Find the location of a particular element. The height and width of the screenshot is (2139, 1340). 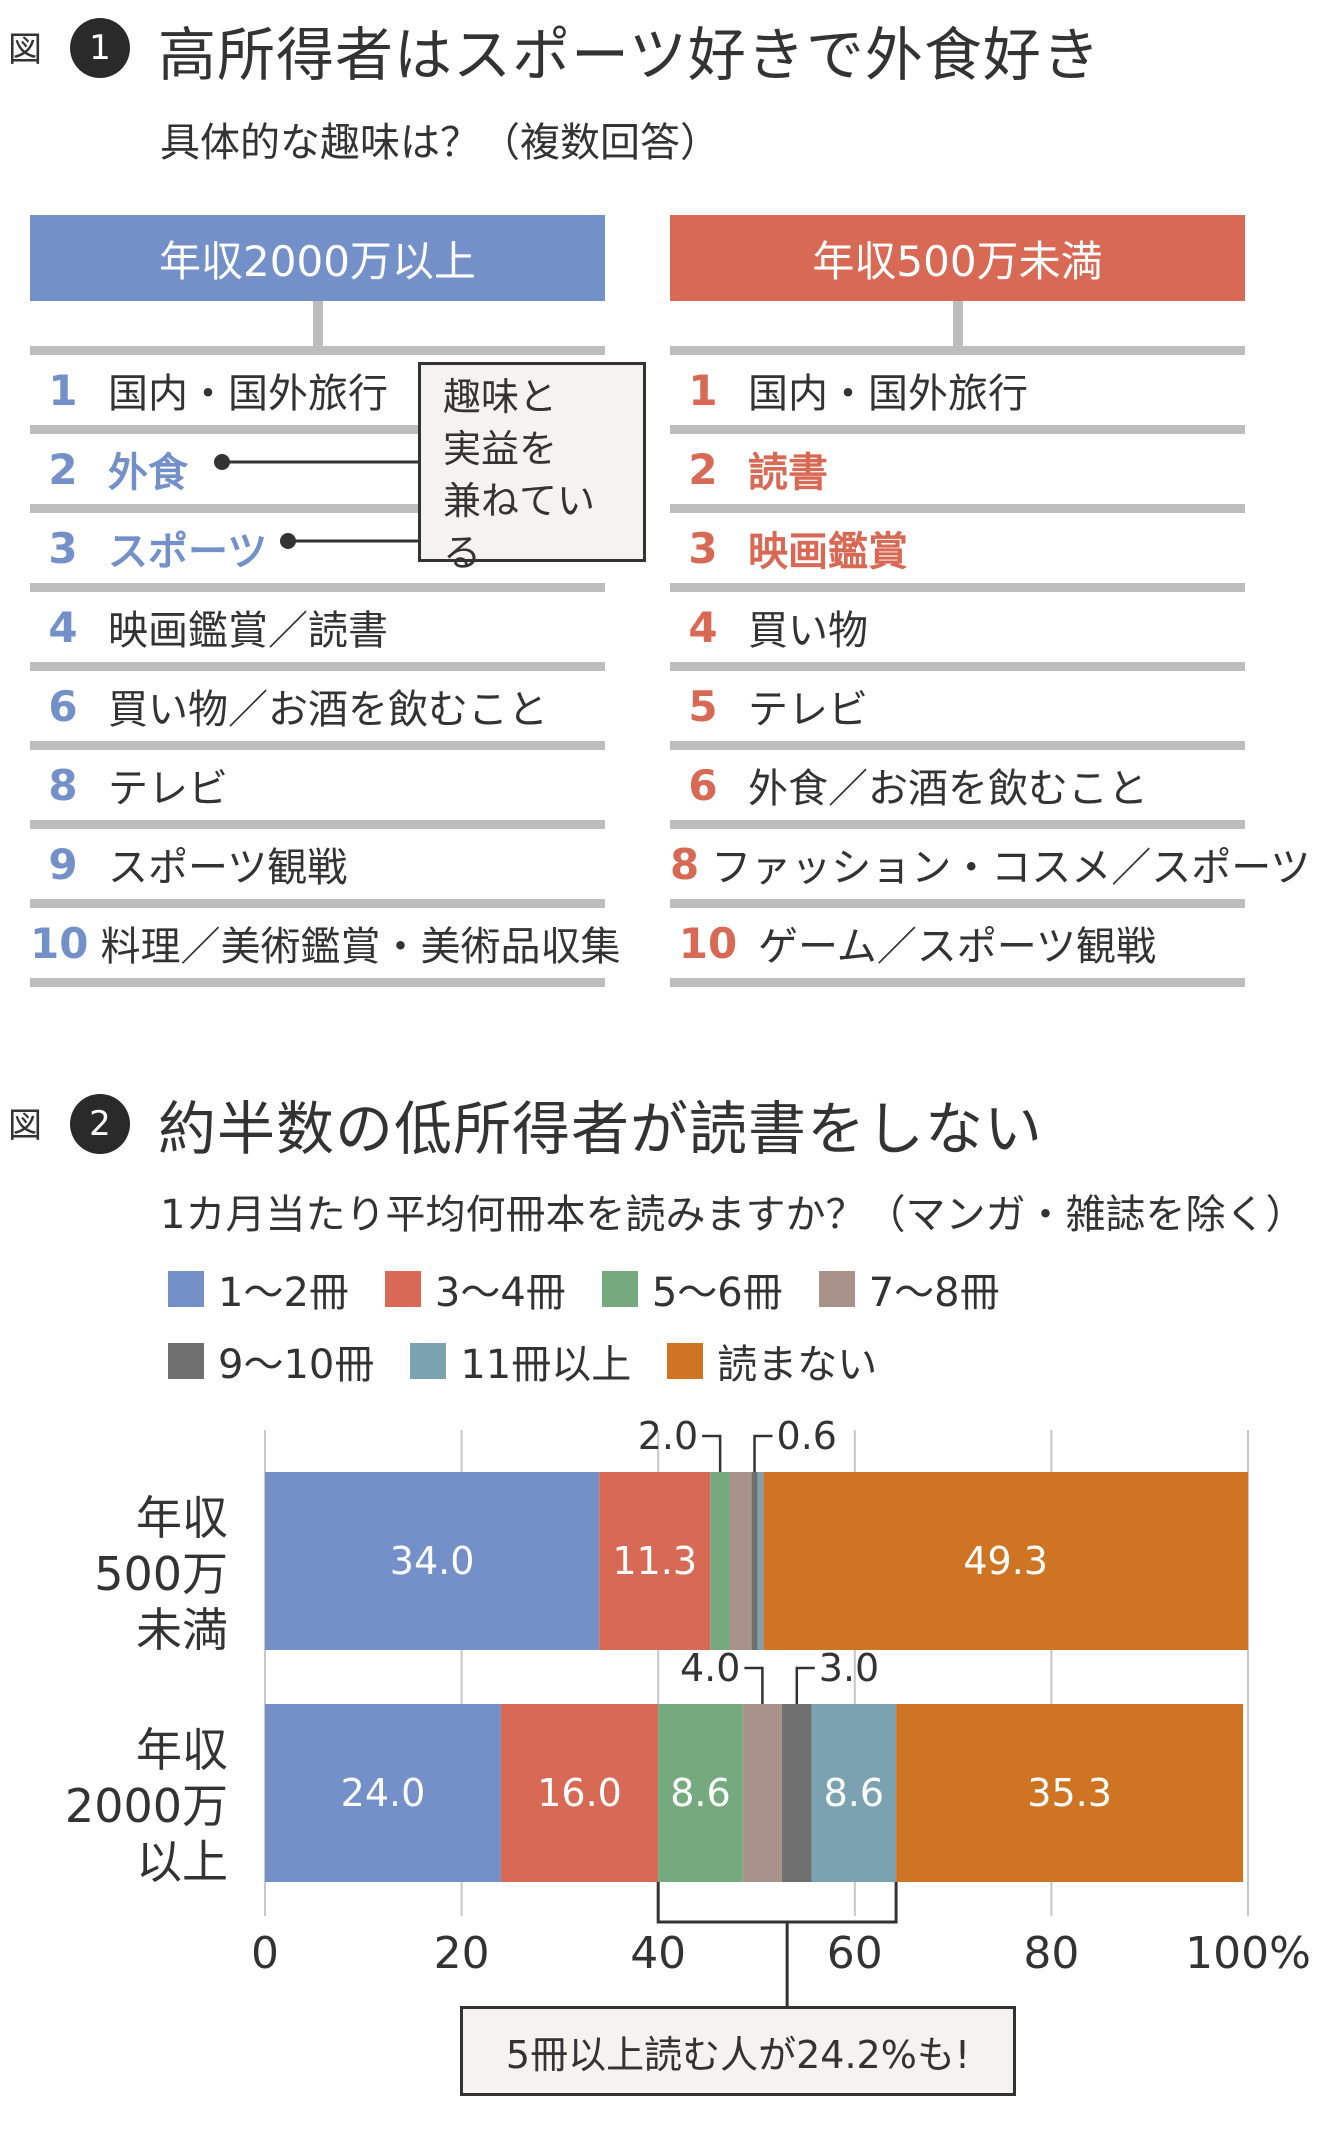

data-label: 0.6 is located at coordinates (807, 1439).